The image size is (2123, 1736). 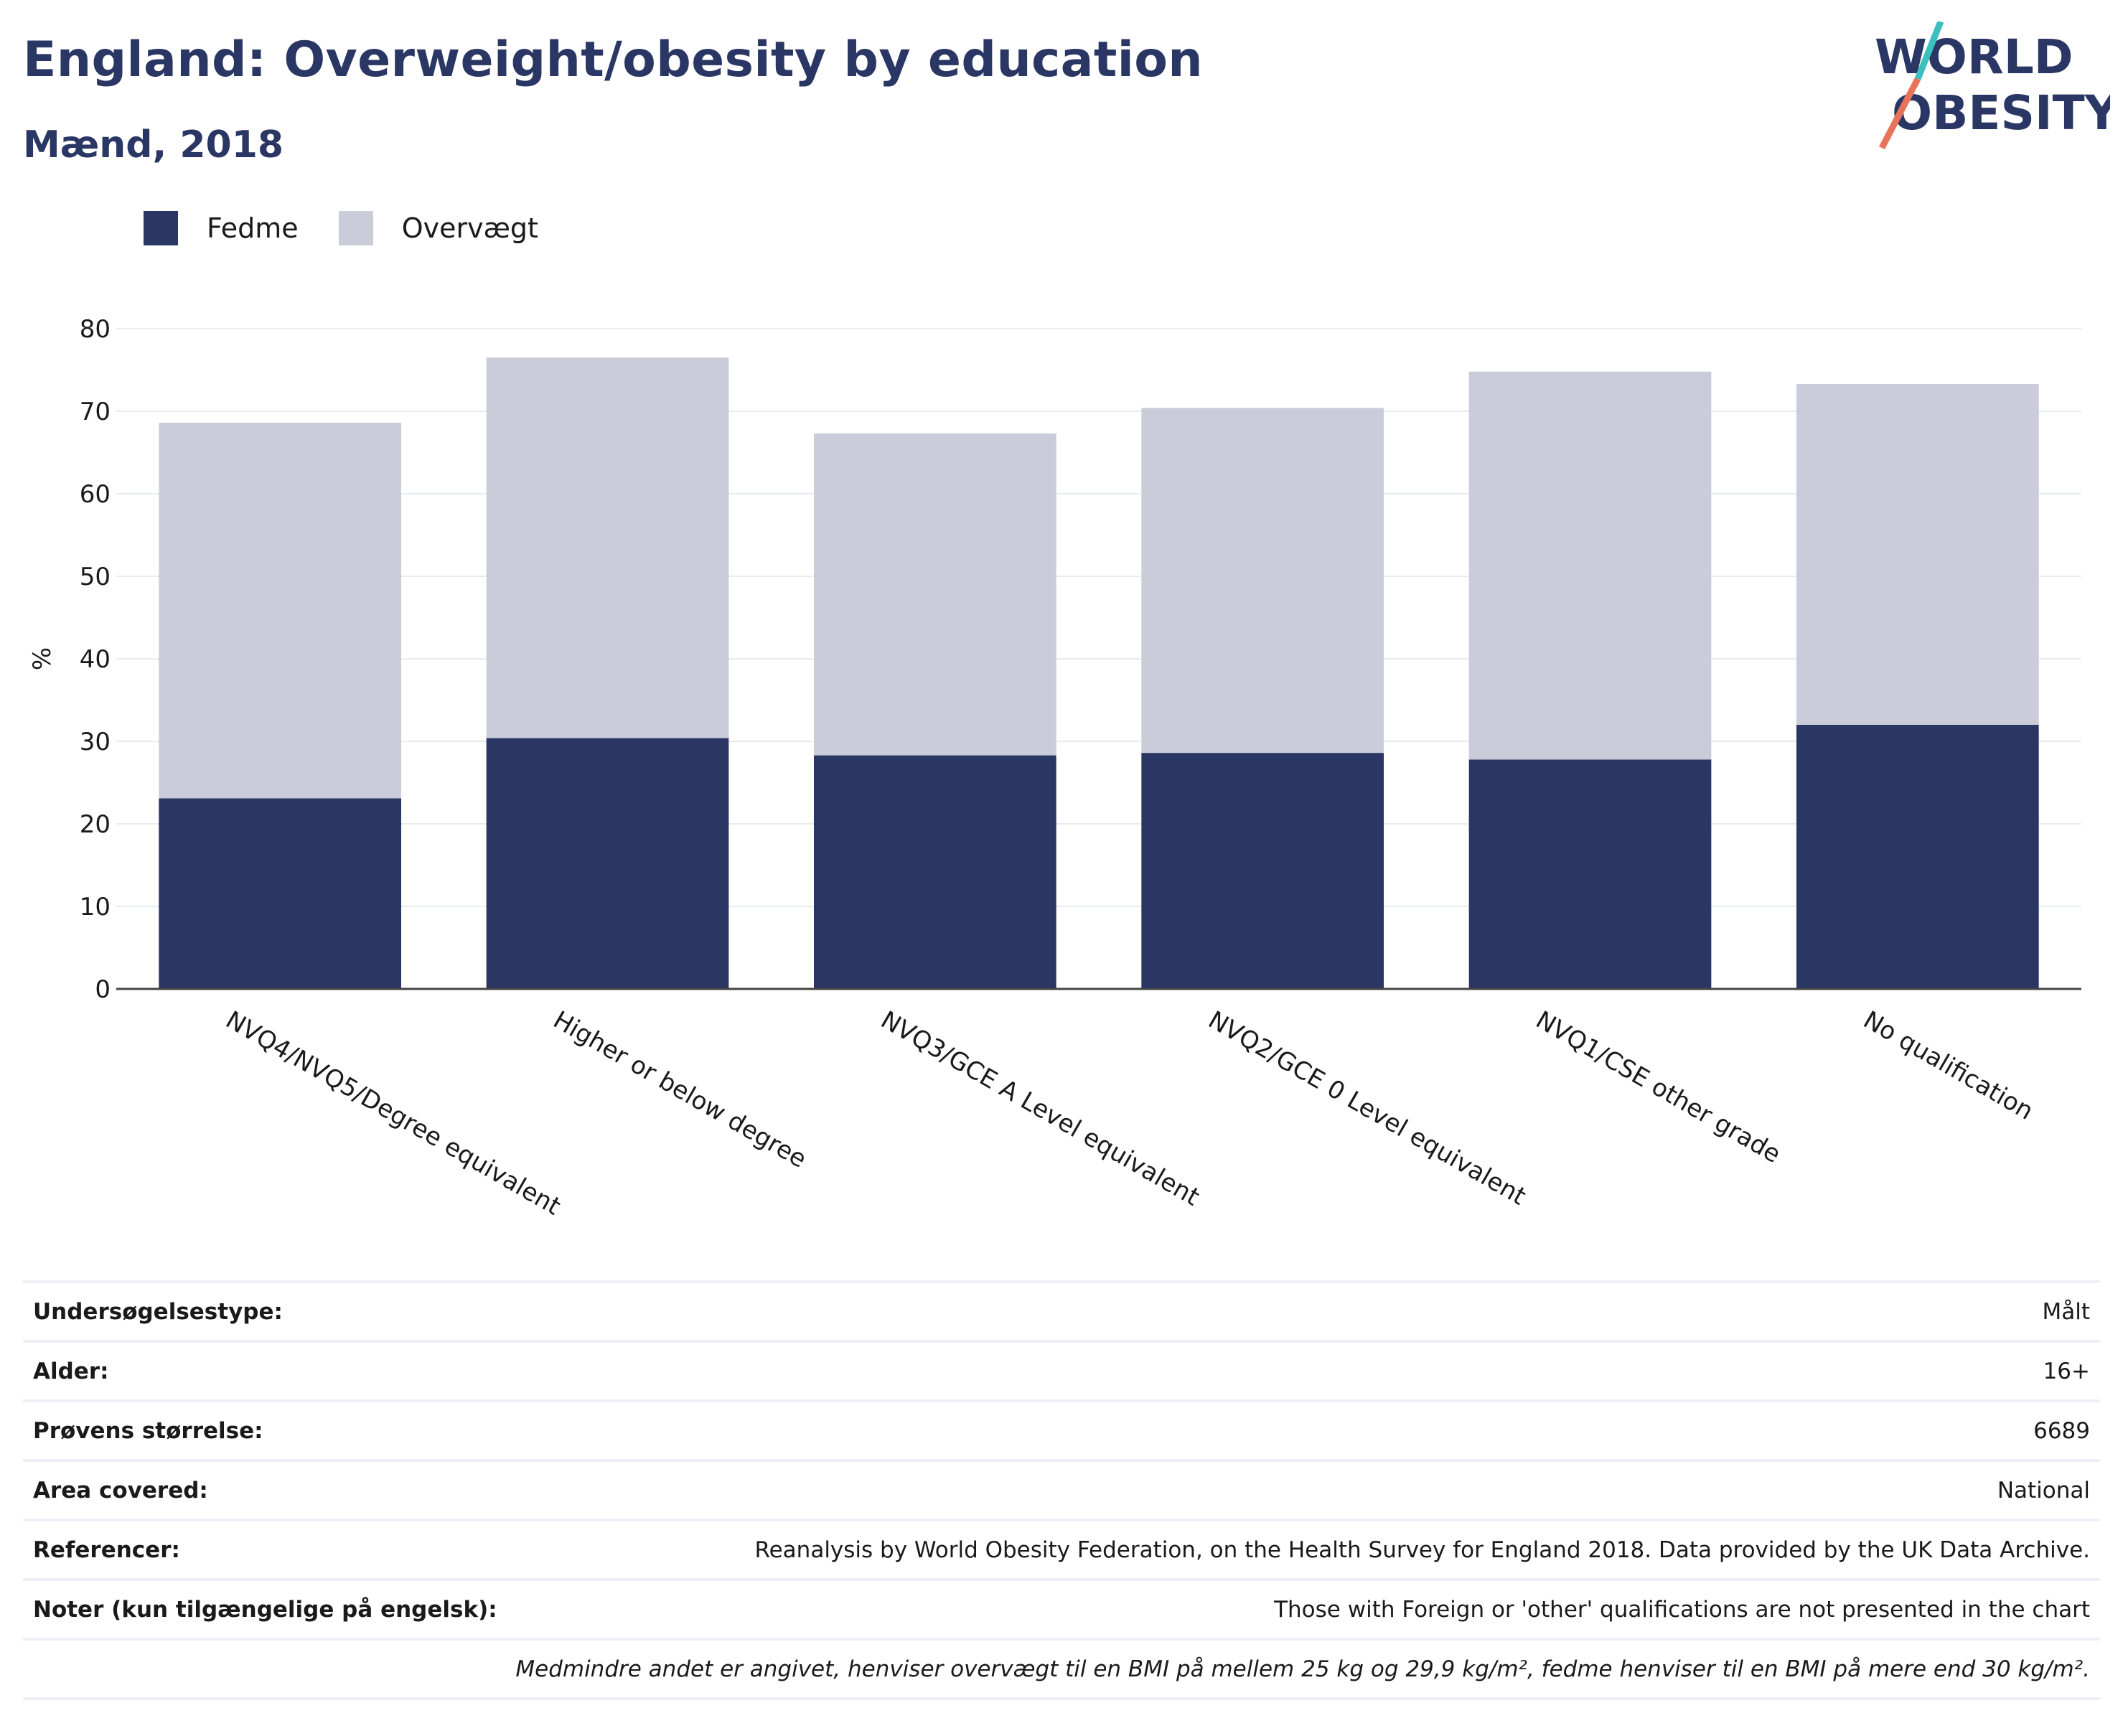 What do you see at coordinates (679, 1089) in the screenshot?
I see `x-tick-label: Higher or below degree` at bounding box center [679, 1089].